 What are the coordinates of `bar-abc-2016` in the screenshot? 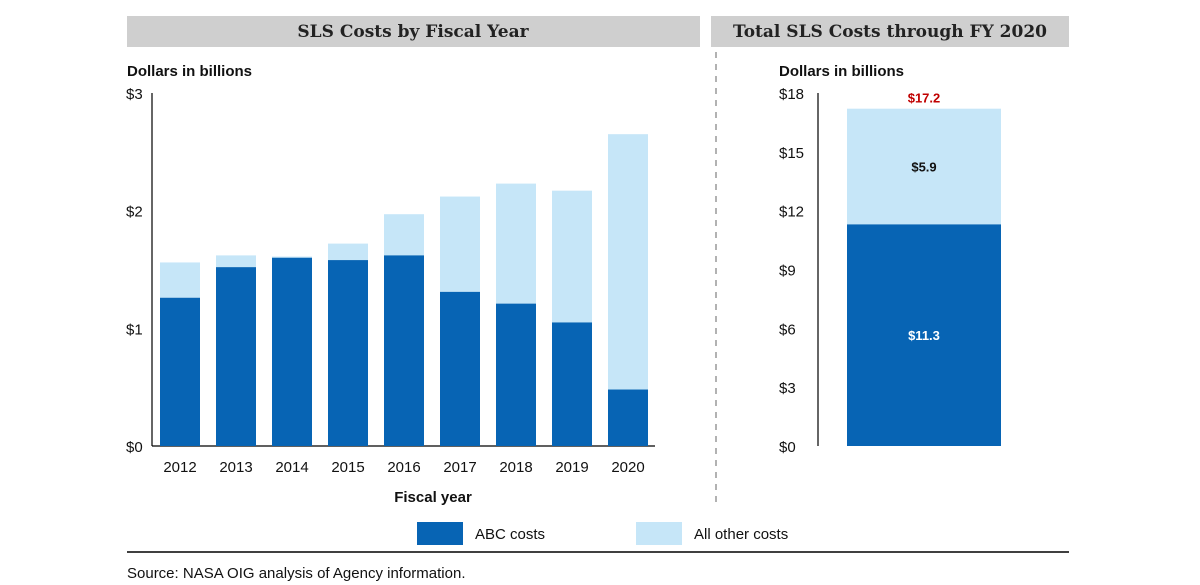 It's located at (404, 350).